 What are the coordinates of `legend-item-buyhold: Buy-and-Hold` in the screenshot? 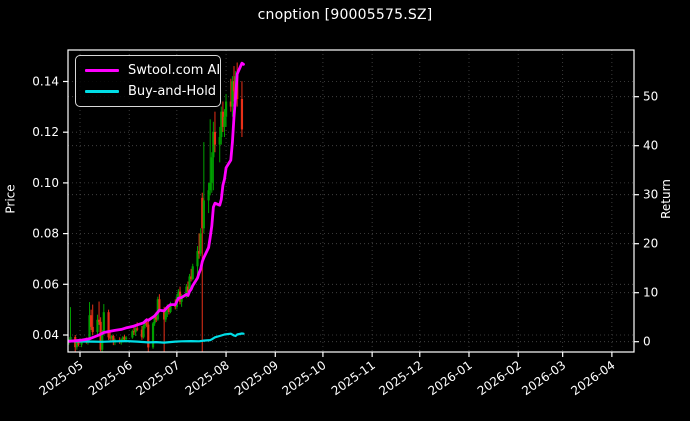 It's located at (148, 91).